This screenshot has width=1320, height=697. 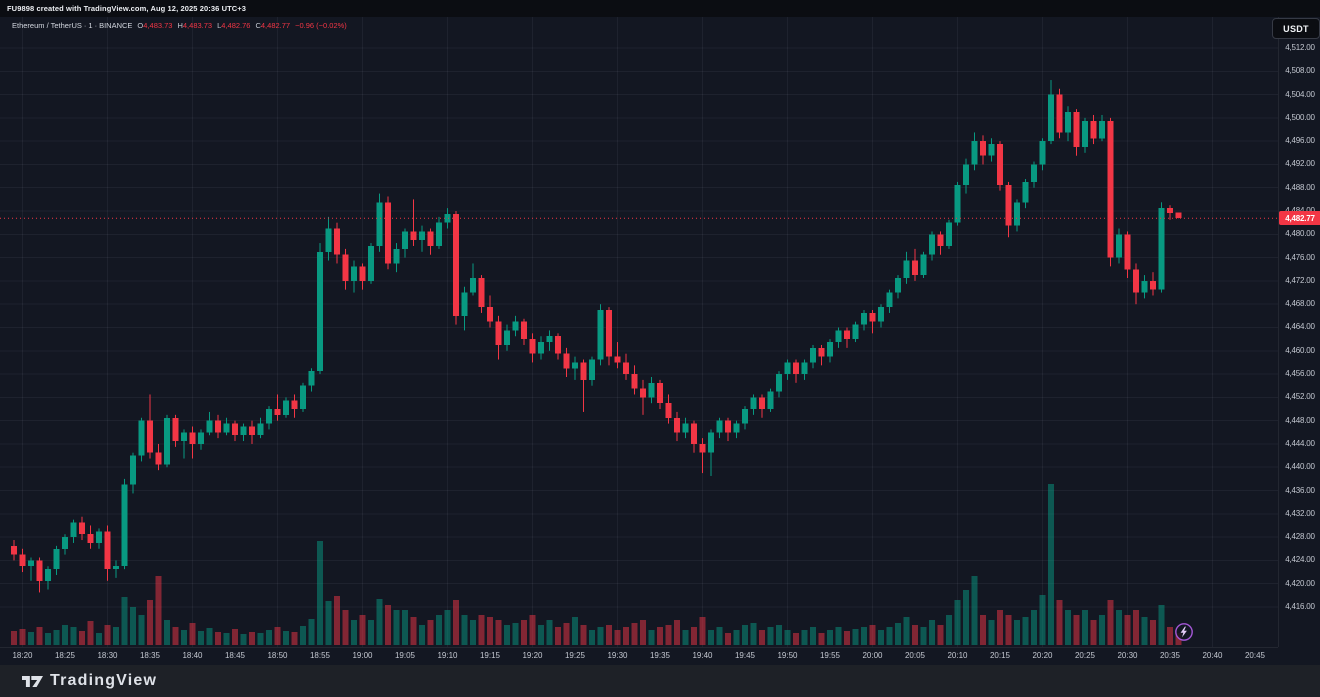 I want to click on time-tick-label: 19:30, so click(x=617, y=655).